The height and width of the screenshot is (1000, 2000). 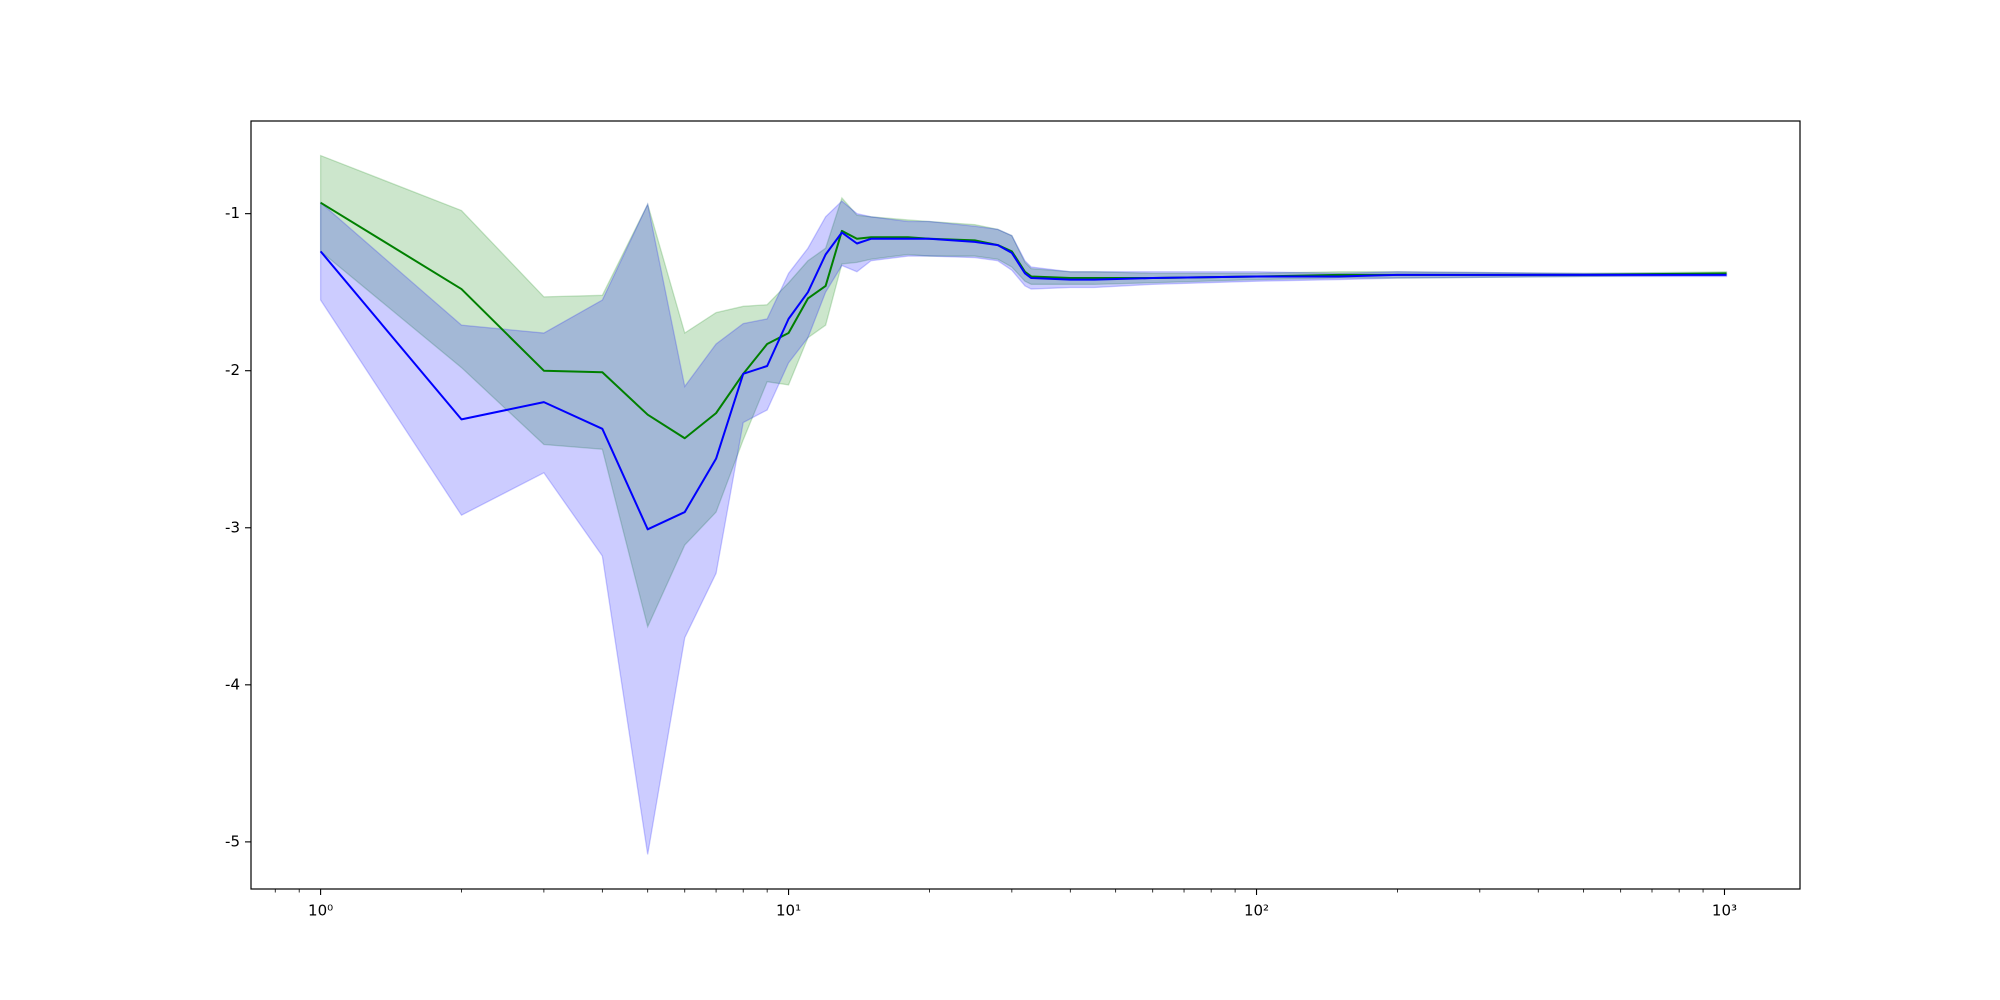 I want to click on x-tick-label: 10¹, so click(x=788, y=911).